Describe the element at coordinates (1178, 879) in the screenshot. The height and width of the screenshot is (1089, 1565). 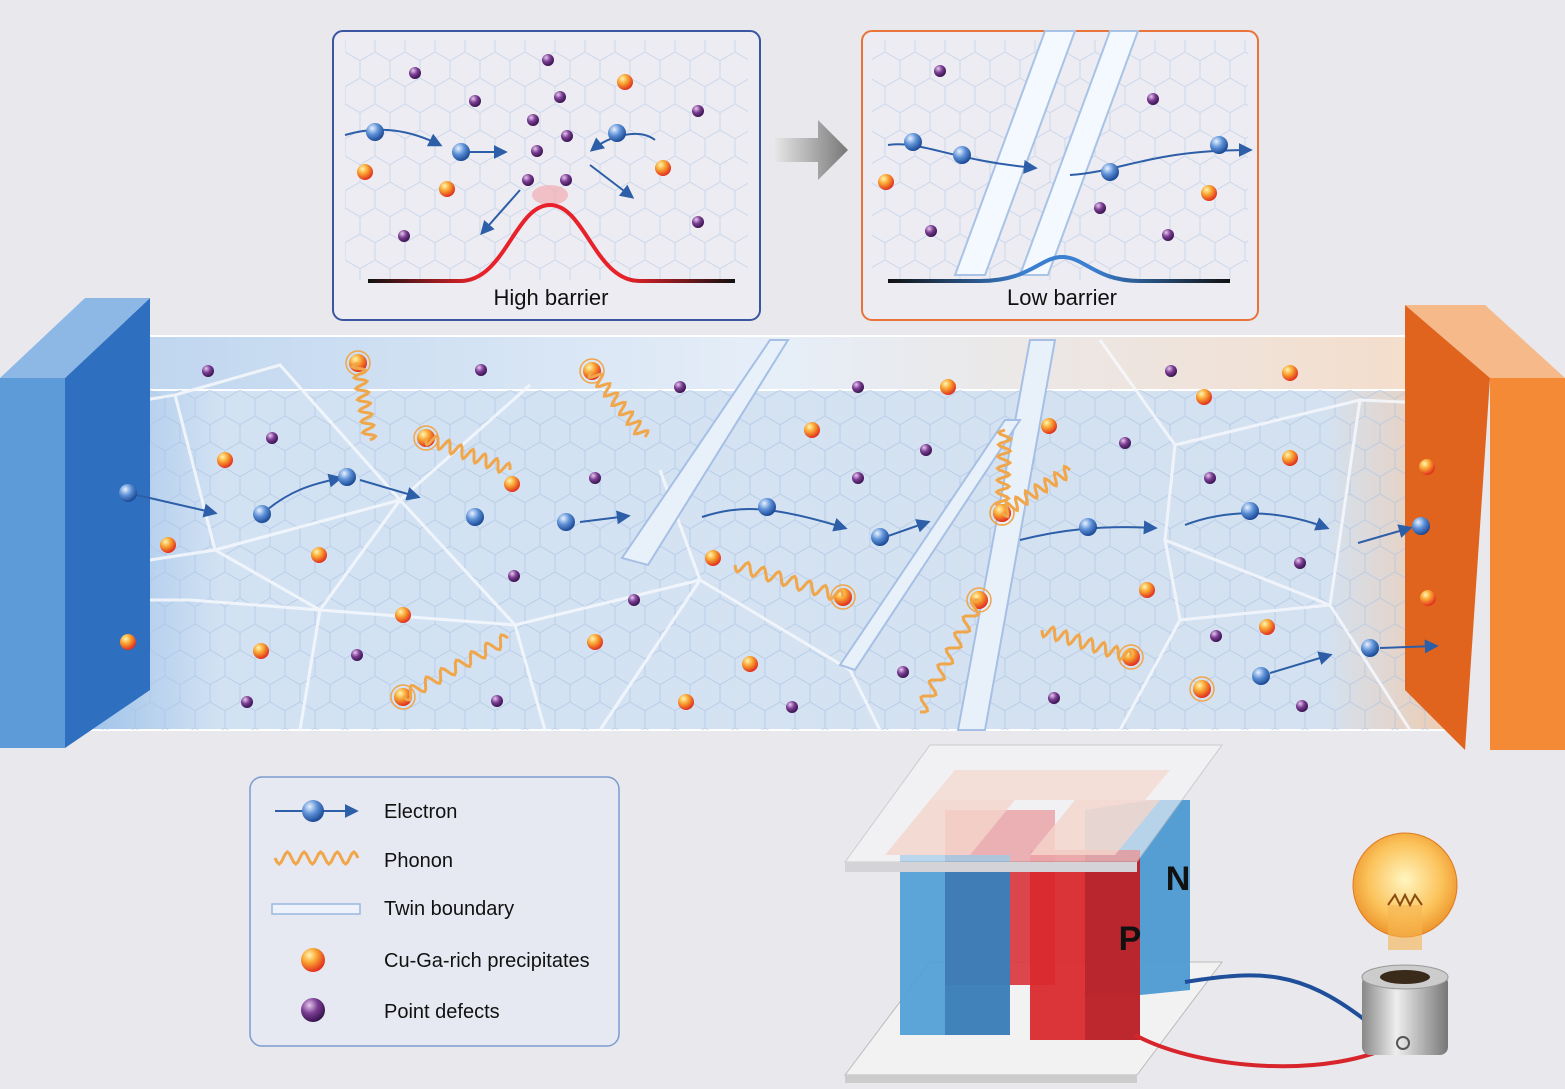
I see `leg-label: N` at that location.